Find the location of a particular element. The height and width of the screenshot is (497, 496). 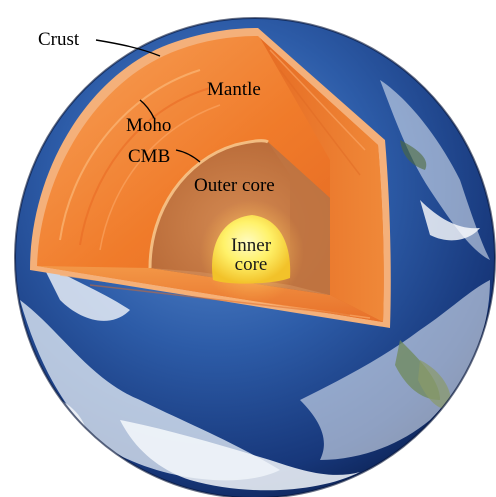

outer-core-label: Outer core is located at coordinates (234, 185).